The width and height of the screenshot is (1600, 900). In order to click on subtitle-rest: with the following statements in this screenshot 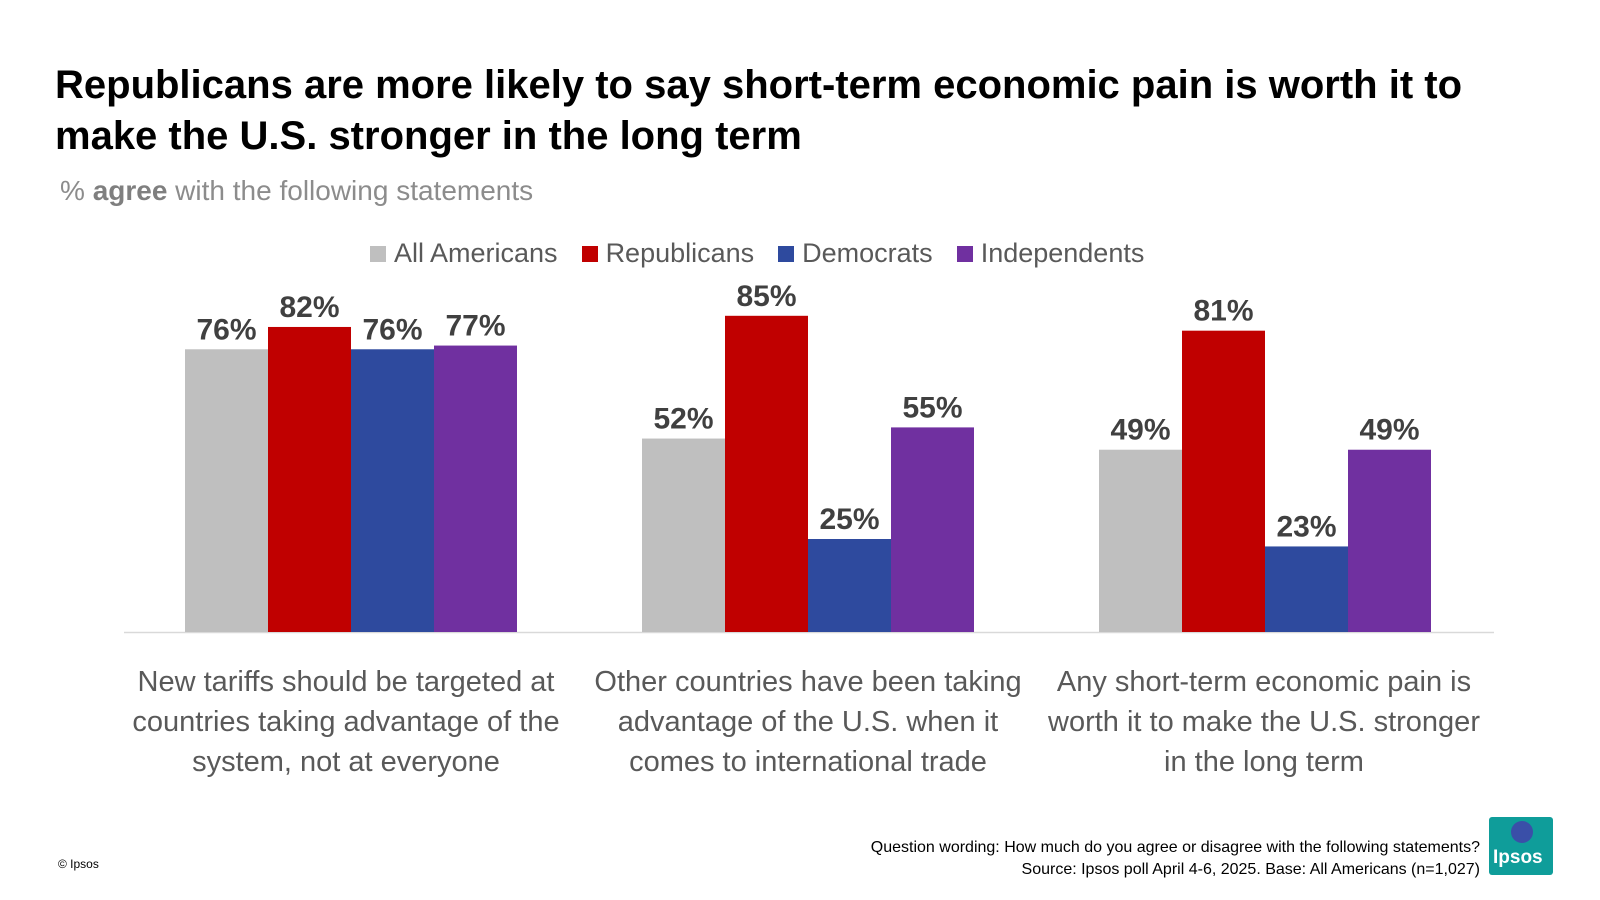, I will do `click(350, 190)`.